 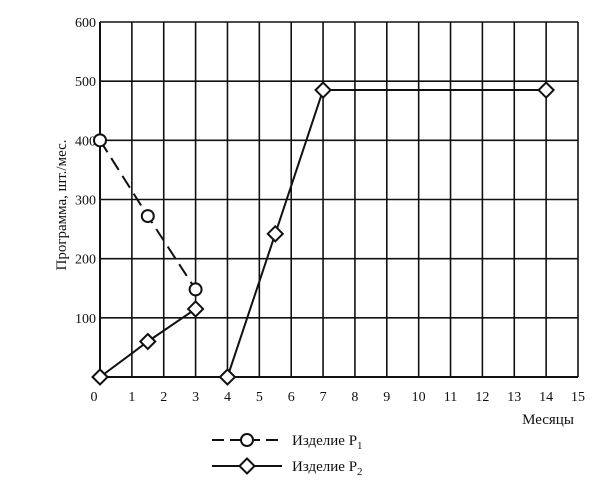 What do you see at coordinates (94, 397) in the screenshot?
I see `x-tick-label: 0` at bounding box center [94, 397].